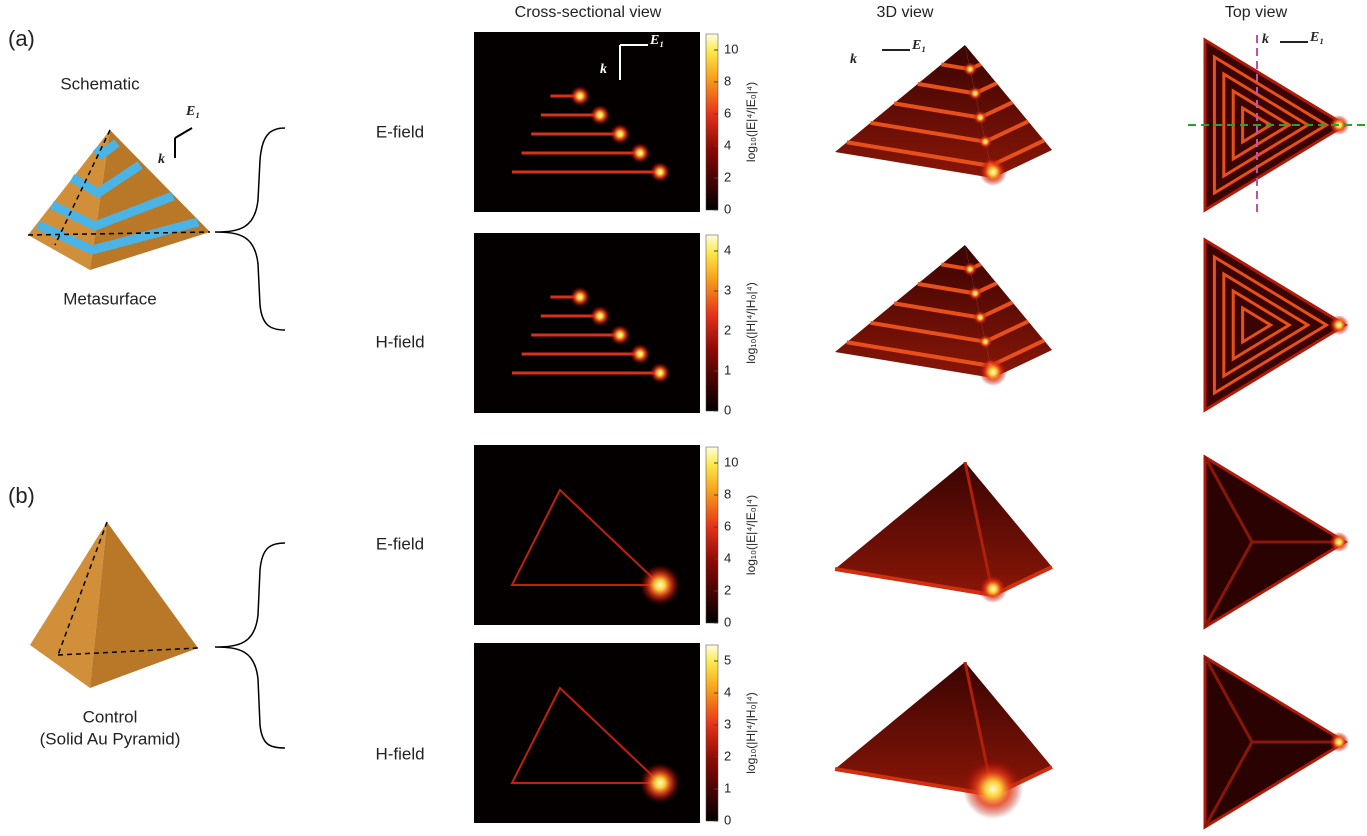  I want to click on control-sublabel: (Solid Au Pyramid), so click(110, 738).